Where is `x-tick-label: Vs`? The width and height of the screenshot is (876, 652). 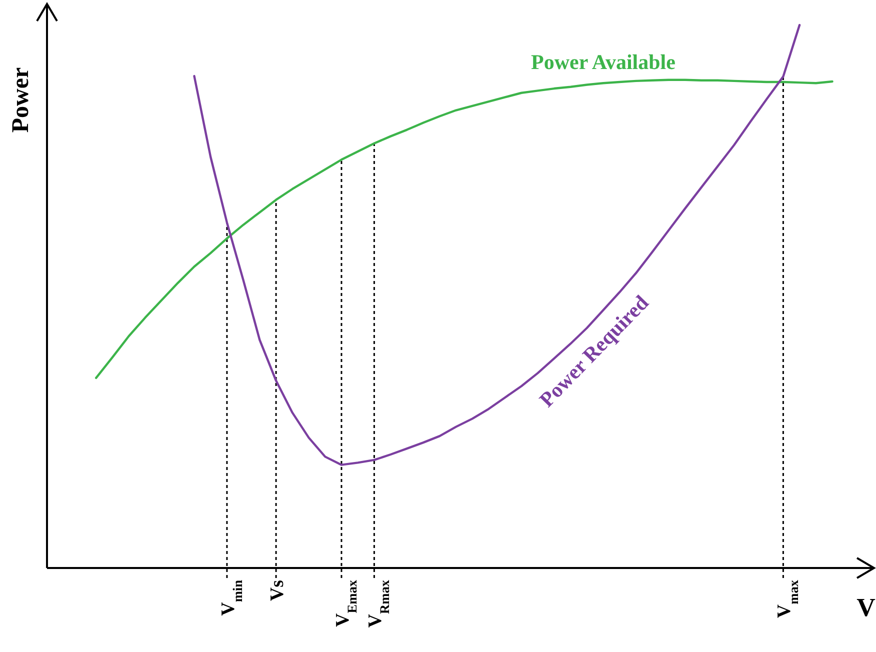 x-tick-label: Vs is located at coordinates (277, 591).